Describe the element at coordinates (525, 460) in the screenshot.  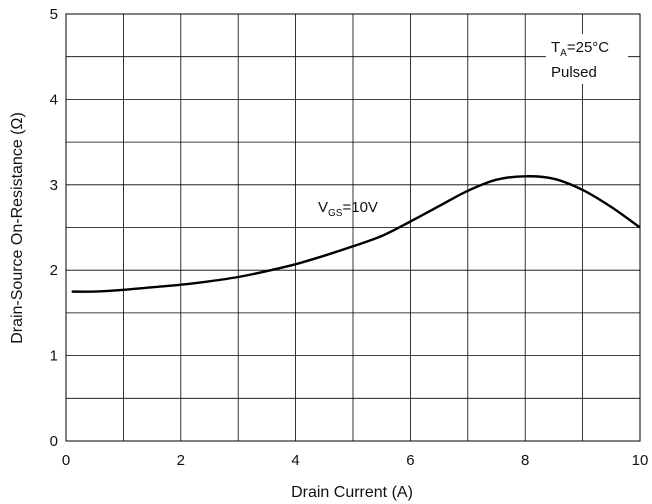
I see `x-tick-label: 8` at that location.